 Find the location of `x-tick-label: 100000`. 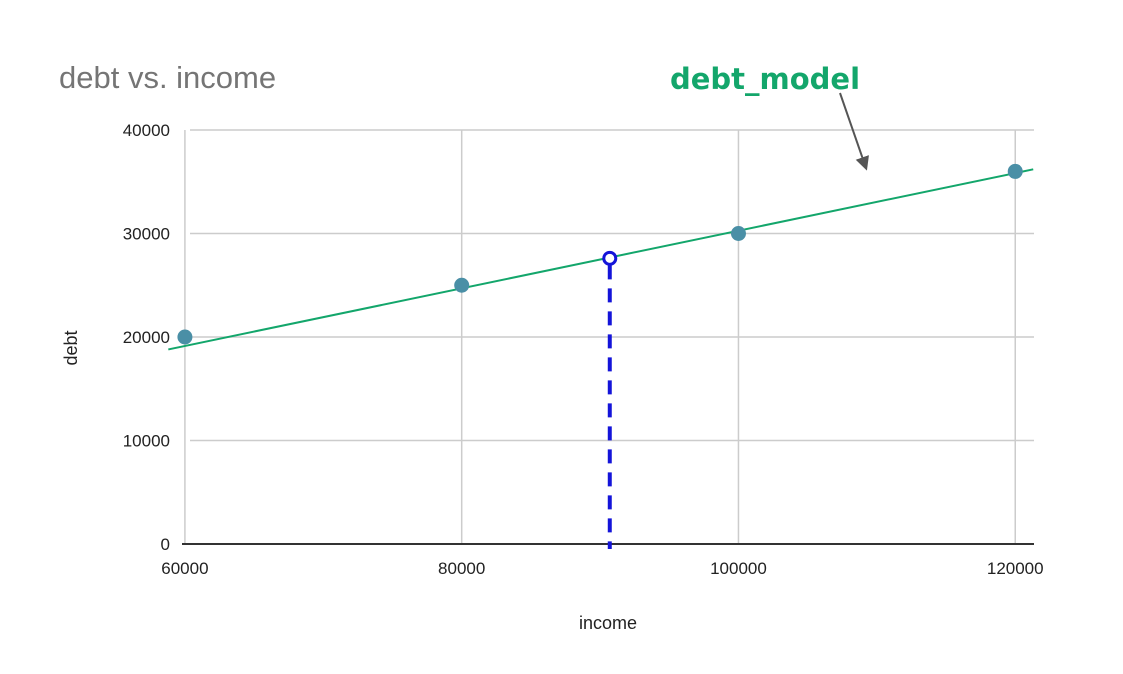

x-tick-label: 100000 is located at coordinates (738, 568).